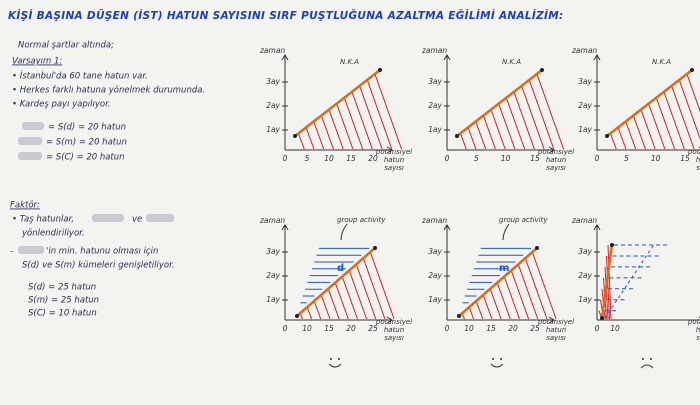  Describe the element at coordinates (373, 158) in the screenshot. I see `x-tick-label: 20` at that location.